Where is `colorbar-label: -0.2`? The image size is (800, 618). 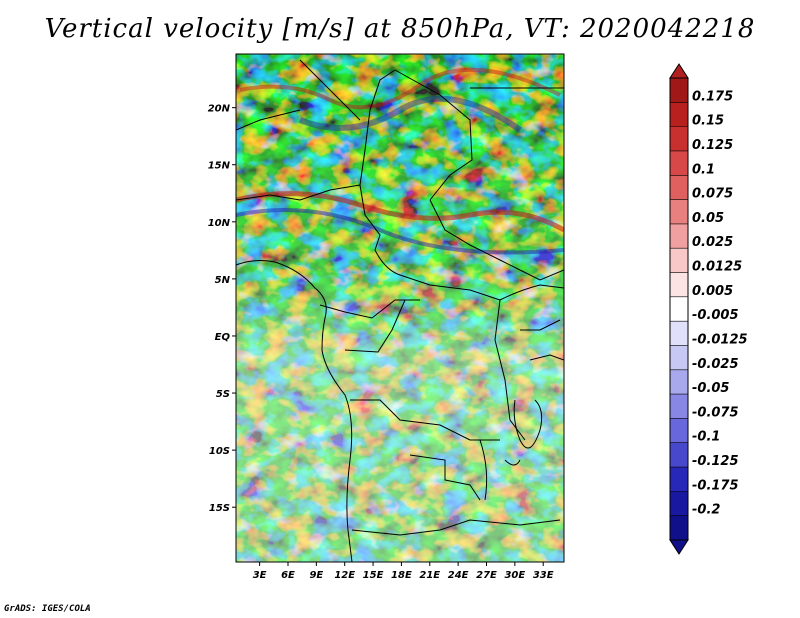 colorbar-label: -0.2 is located at coordinates (706, 510).